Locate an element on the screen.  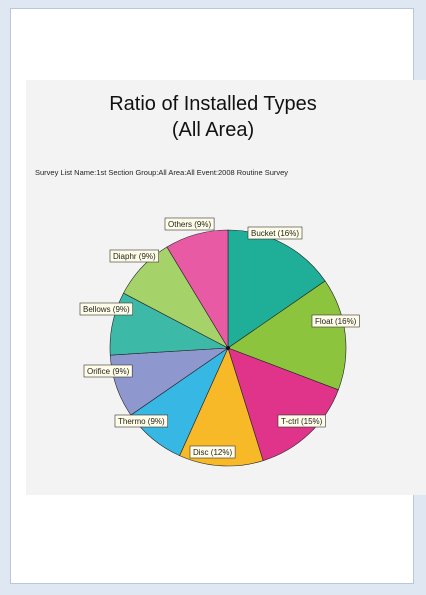
slice-label: T-ctrl (15%) is located at coordinates (301, 421).